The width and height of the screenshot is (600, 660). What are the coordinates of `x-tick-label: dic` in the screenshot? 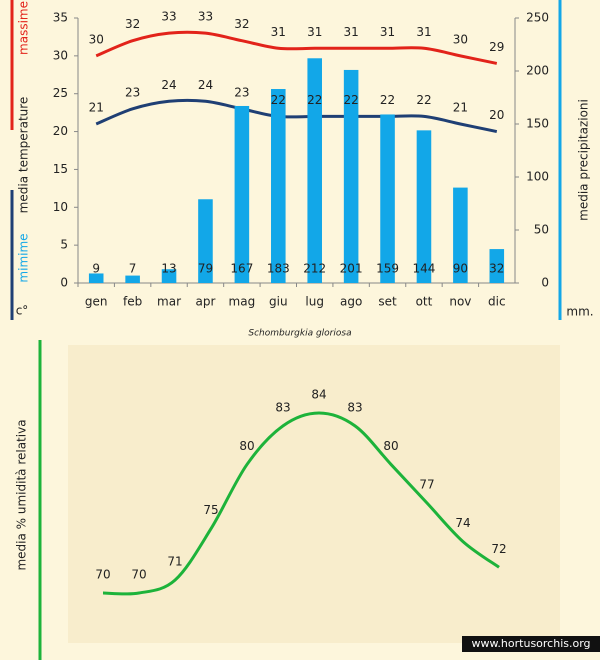 It's located at (497, 302).